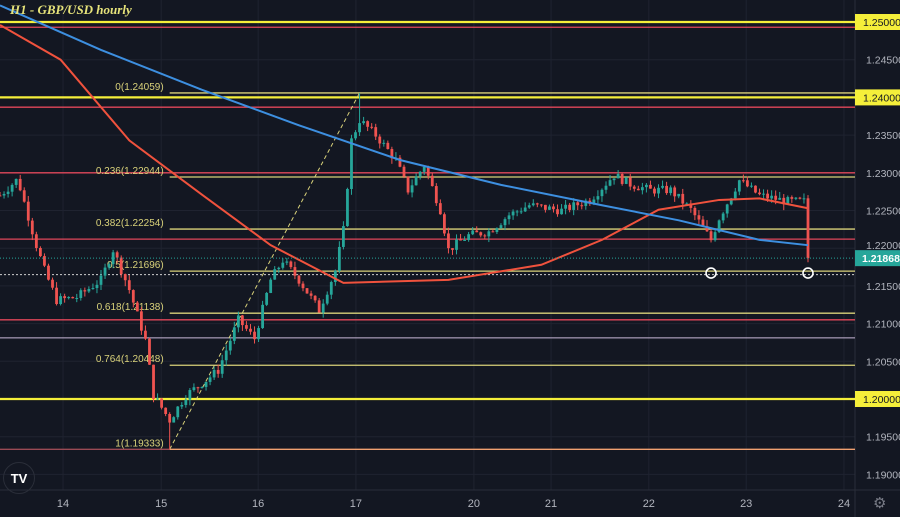 The width and height of the screenshot is (900, 517). What do you see at coordinates (883, 61) in the screenshot?
I see `price-tick-label: 1.24500` at bounding box center [883, 61].